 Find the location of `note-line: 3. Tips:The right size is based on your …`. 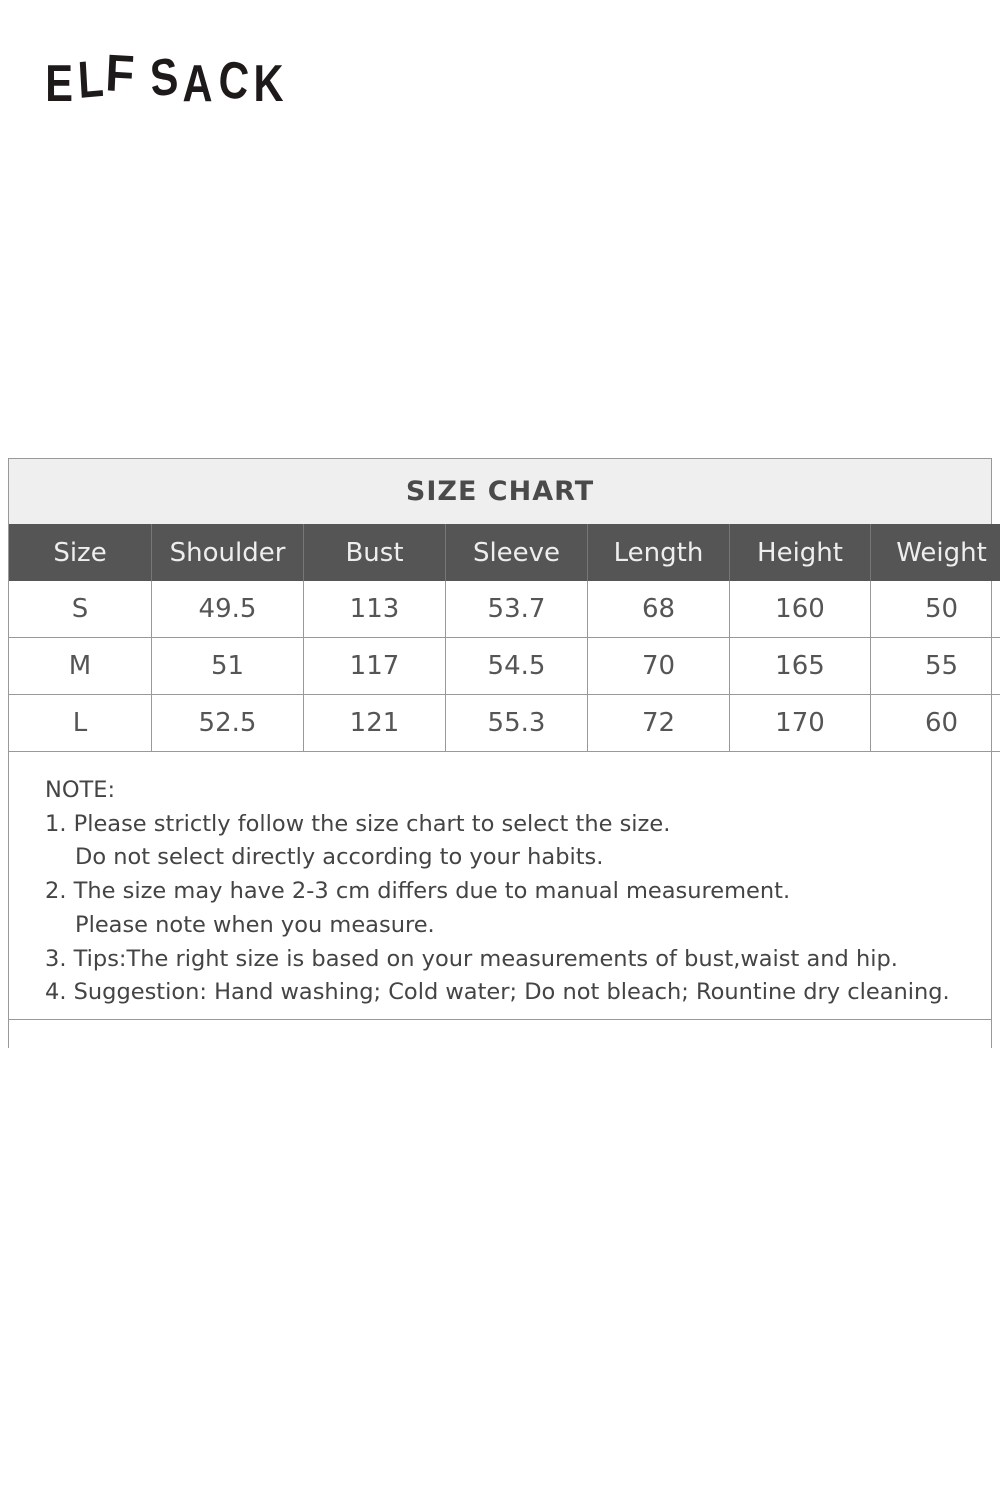

note-line: 3. Tips:The right size is based on your … is located at coordinates (471, 958).